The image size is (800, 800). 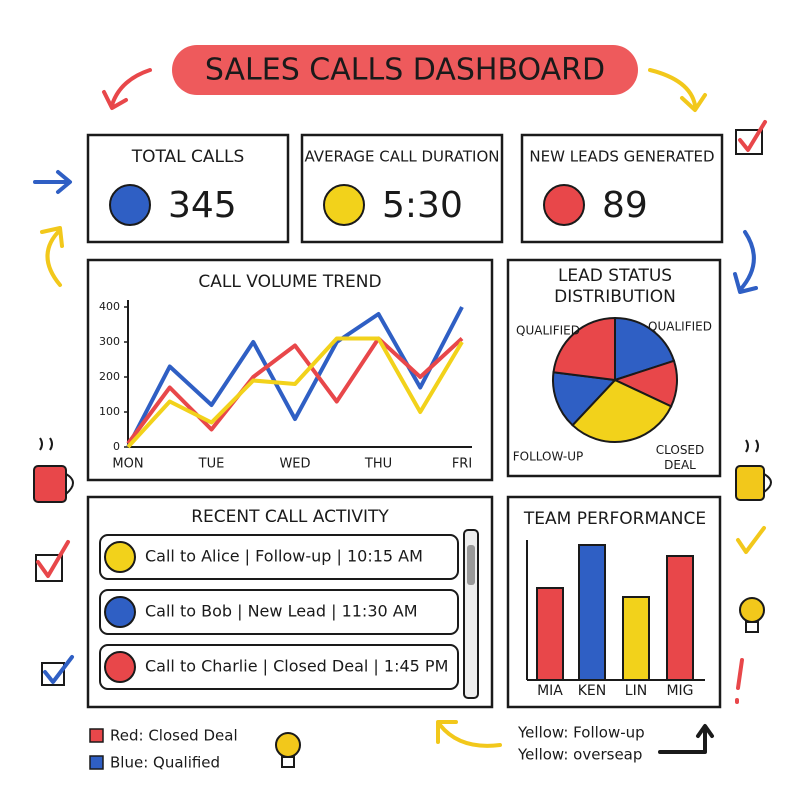 I want to click on kpi-label: NEW LEADS GENERATED, so click(x=621, y=157).